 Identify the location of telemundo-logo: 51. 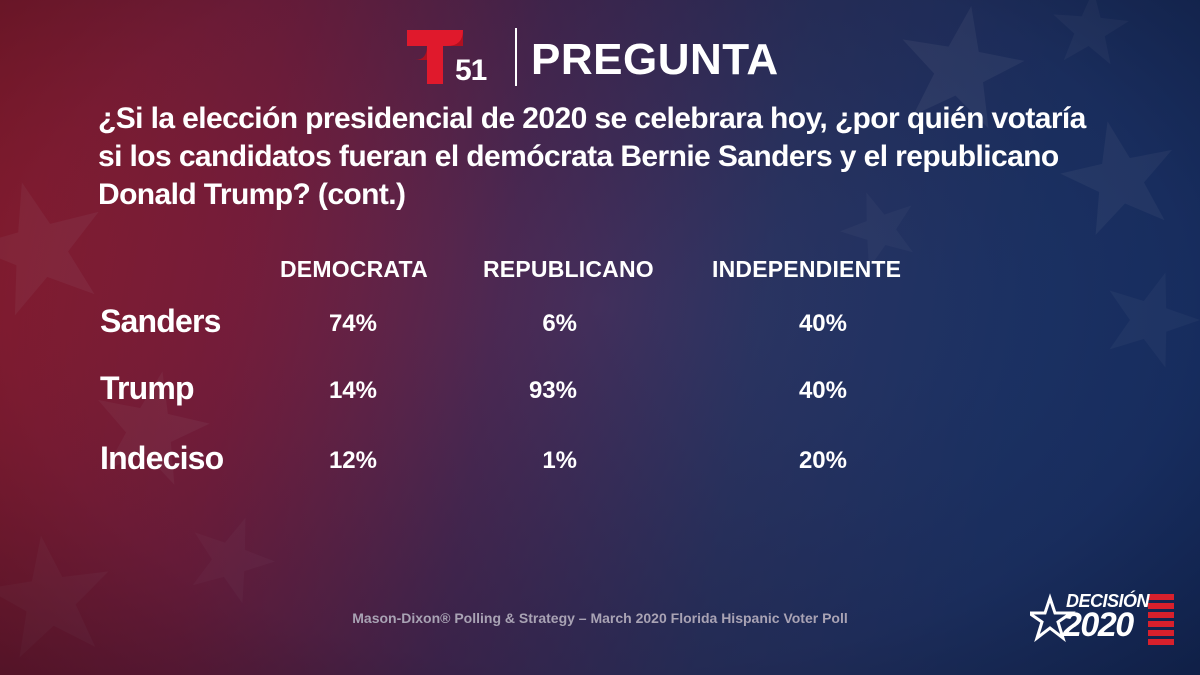
(451, 57).